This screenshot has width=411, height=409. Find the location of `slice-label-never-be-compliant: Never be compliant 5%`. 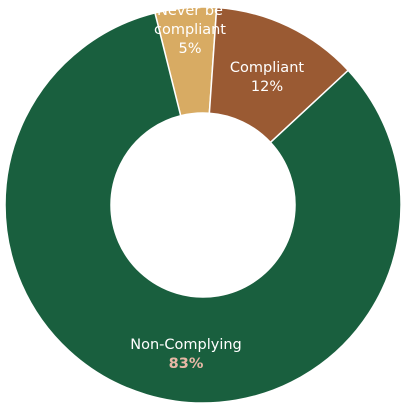

slice-label-never-be-compliant: Never be compliant 5% is located at coordinates (190, 30).